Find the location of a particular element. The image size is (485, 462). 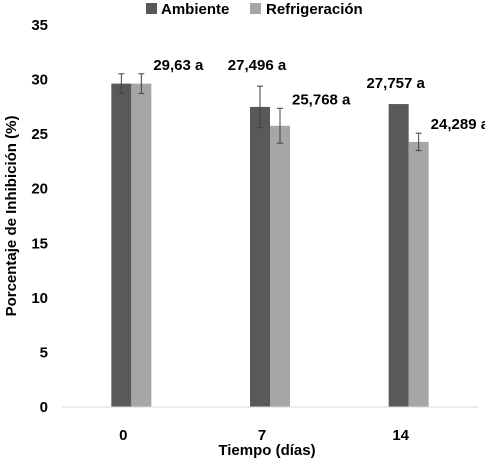

y-axis-title: Porcentaje de Inhibición (%) is located at coordinates (11, 216).